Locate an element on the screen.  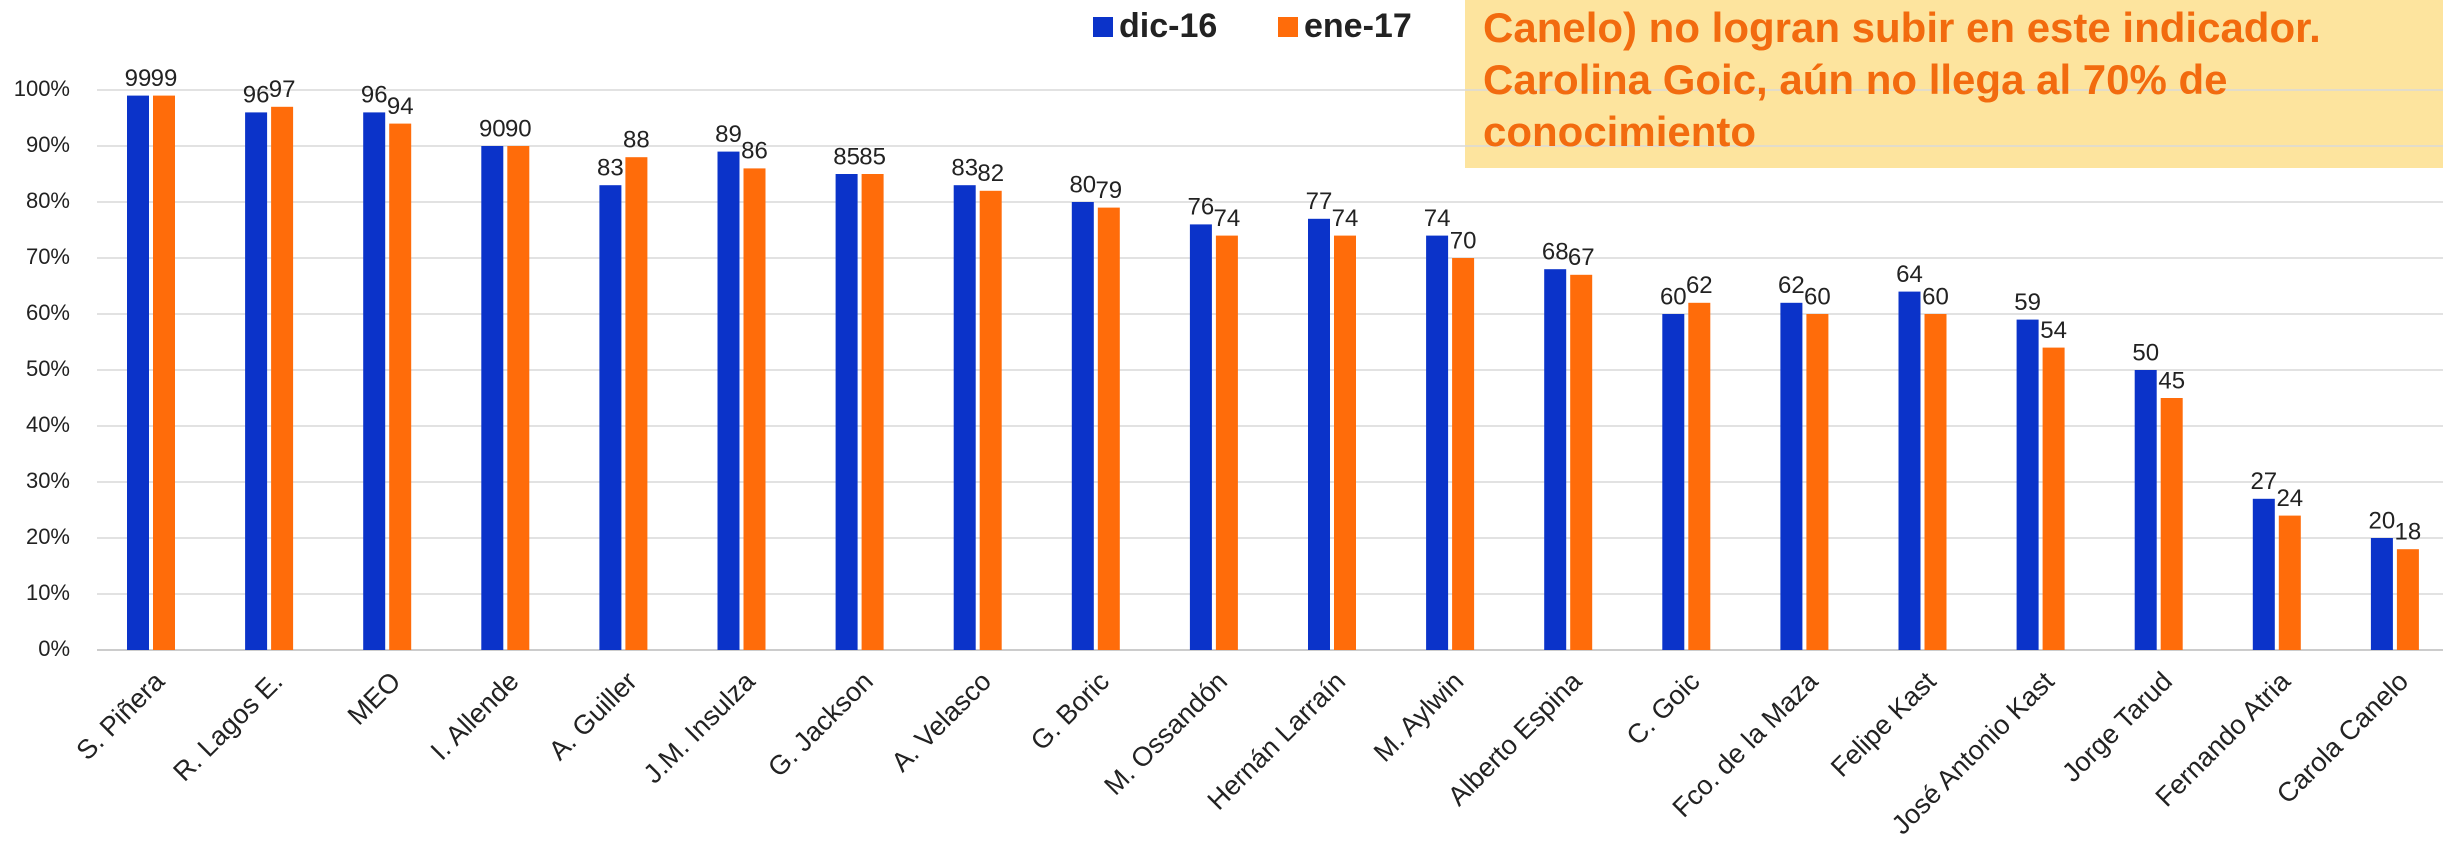
value-label: 67 is located at coordinates (1581, 257).